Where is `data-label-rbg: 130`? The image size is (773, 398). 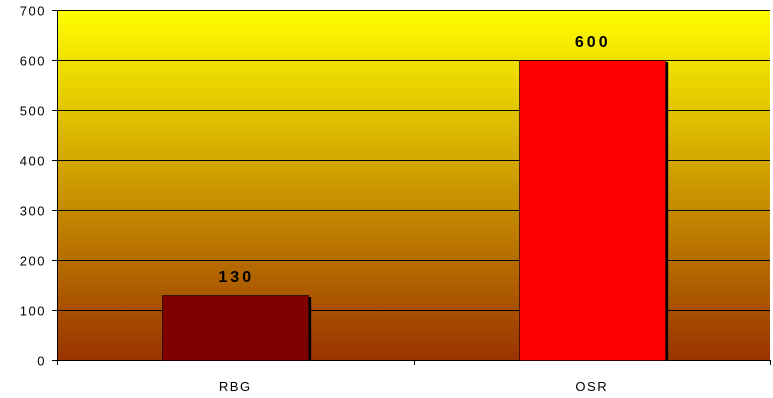
data-label-rbg: 130 is located at coordinates (236, 277).